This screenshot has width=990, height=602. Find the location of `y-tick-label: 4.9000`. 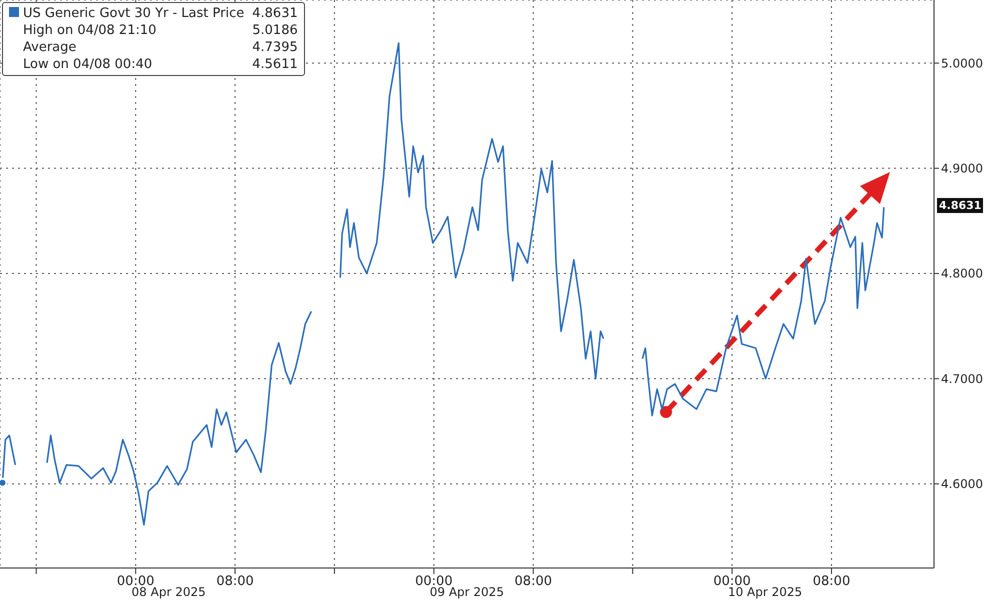

y-tick-label: 4.9000 is located at coordinates (962, 169).